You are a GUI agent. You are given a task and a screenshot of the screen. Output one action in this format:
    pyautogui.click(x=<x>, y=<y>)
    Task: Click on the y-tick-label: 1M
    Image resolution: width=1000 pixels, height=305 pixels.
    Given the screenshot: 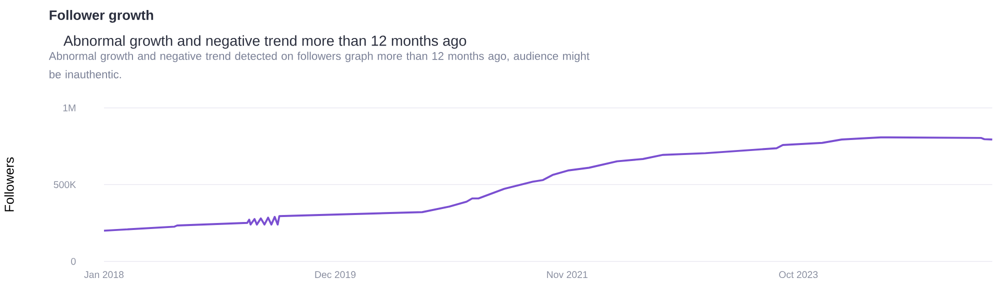 What is the action you would take?
    pyautogui.click(x=69, y=108)
    